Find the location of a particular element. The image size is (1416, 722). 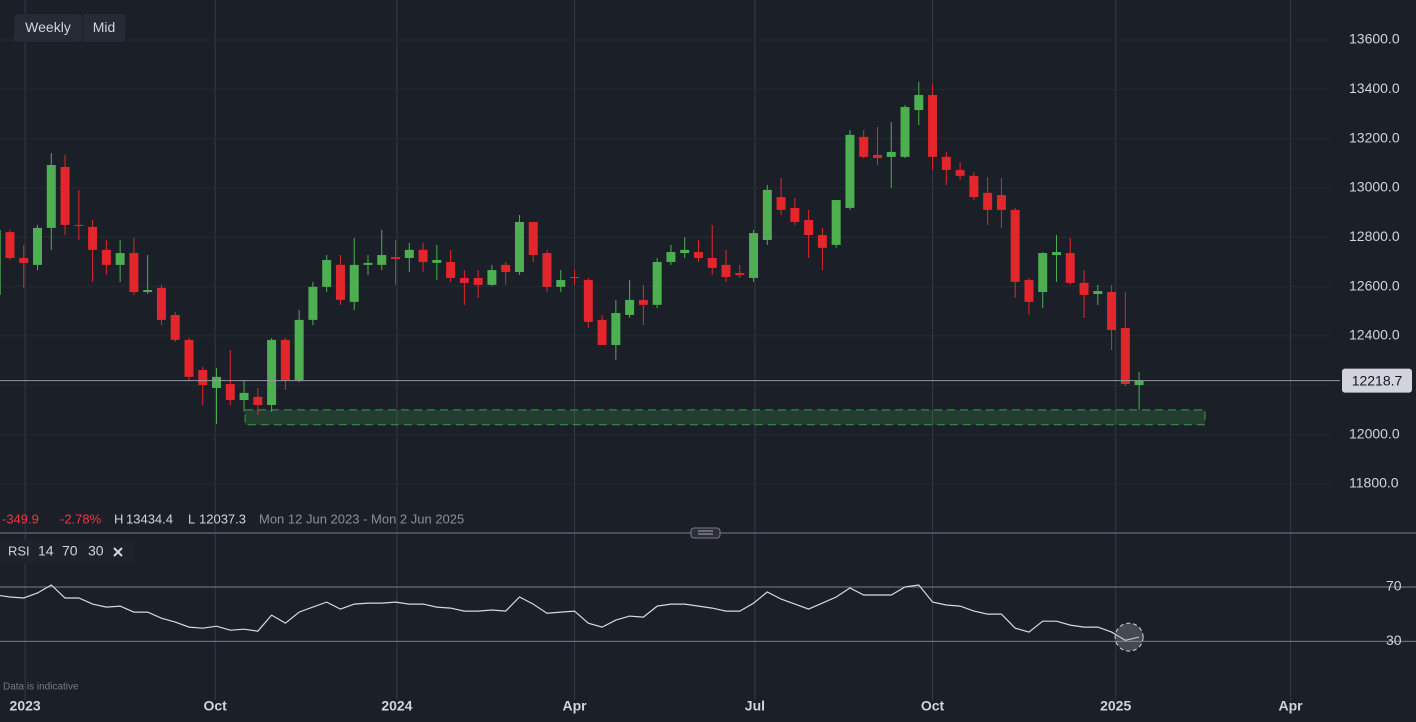

pane-resize-handle is located at coordinates (705, 533).